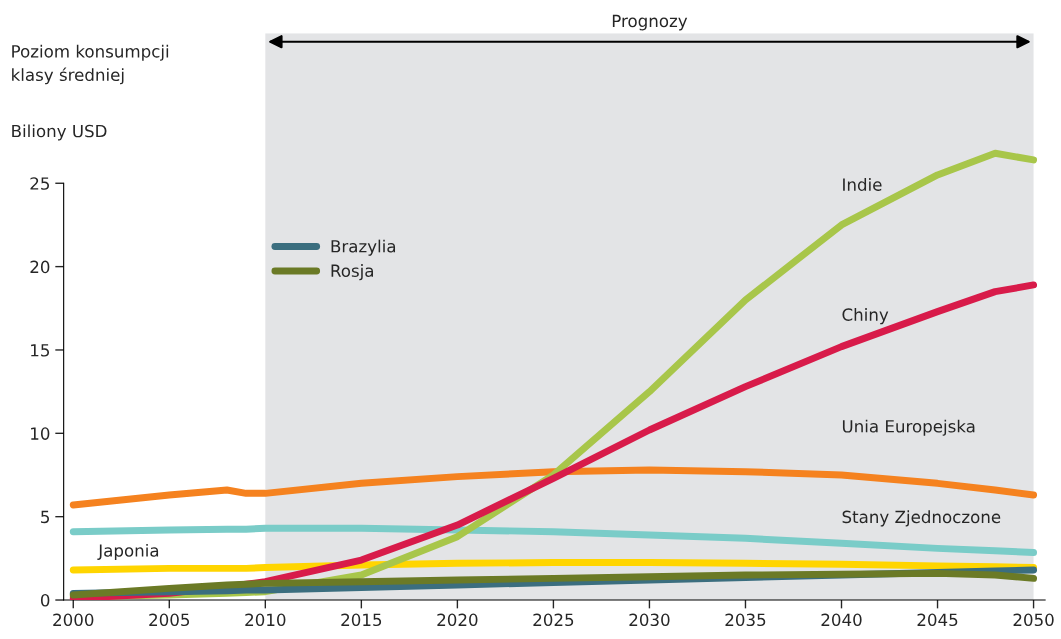 This screenshot has height=639, width=1061. Describe the element at coordinates (169, 620) in the screenshot. I see `x-tick-label: 2005` at that location.